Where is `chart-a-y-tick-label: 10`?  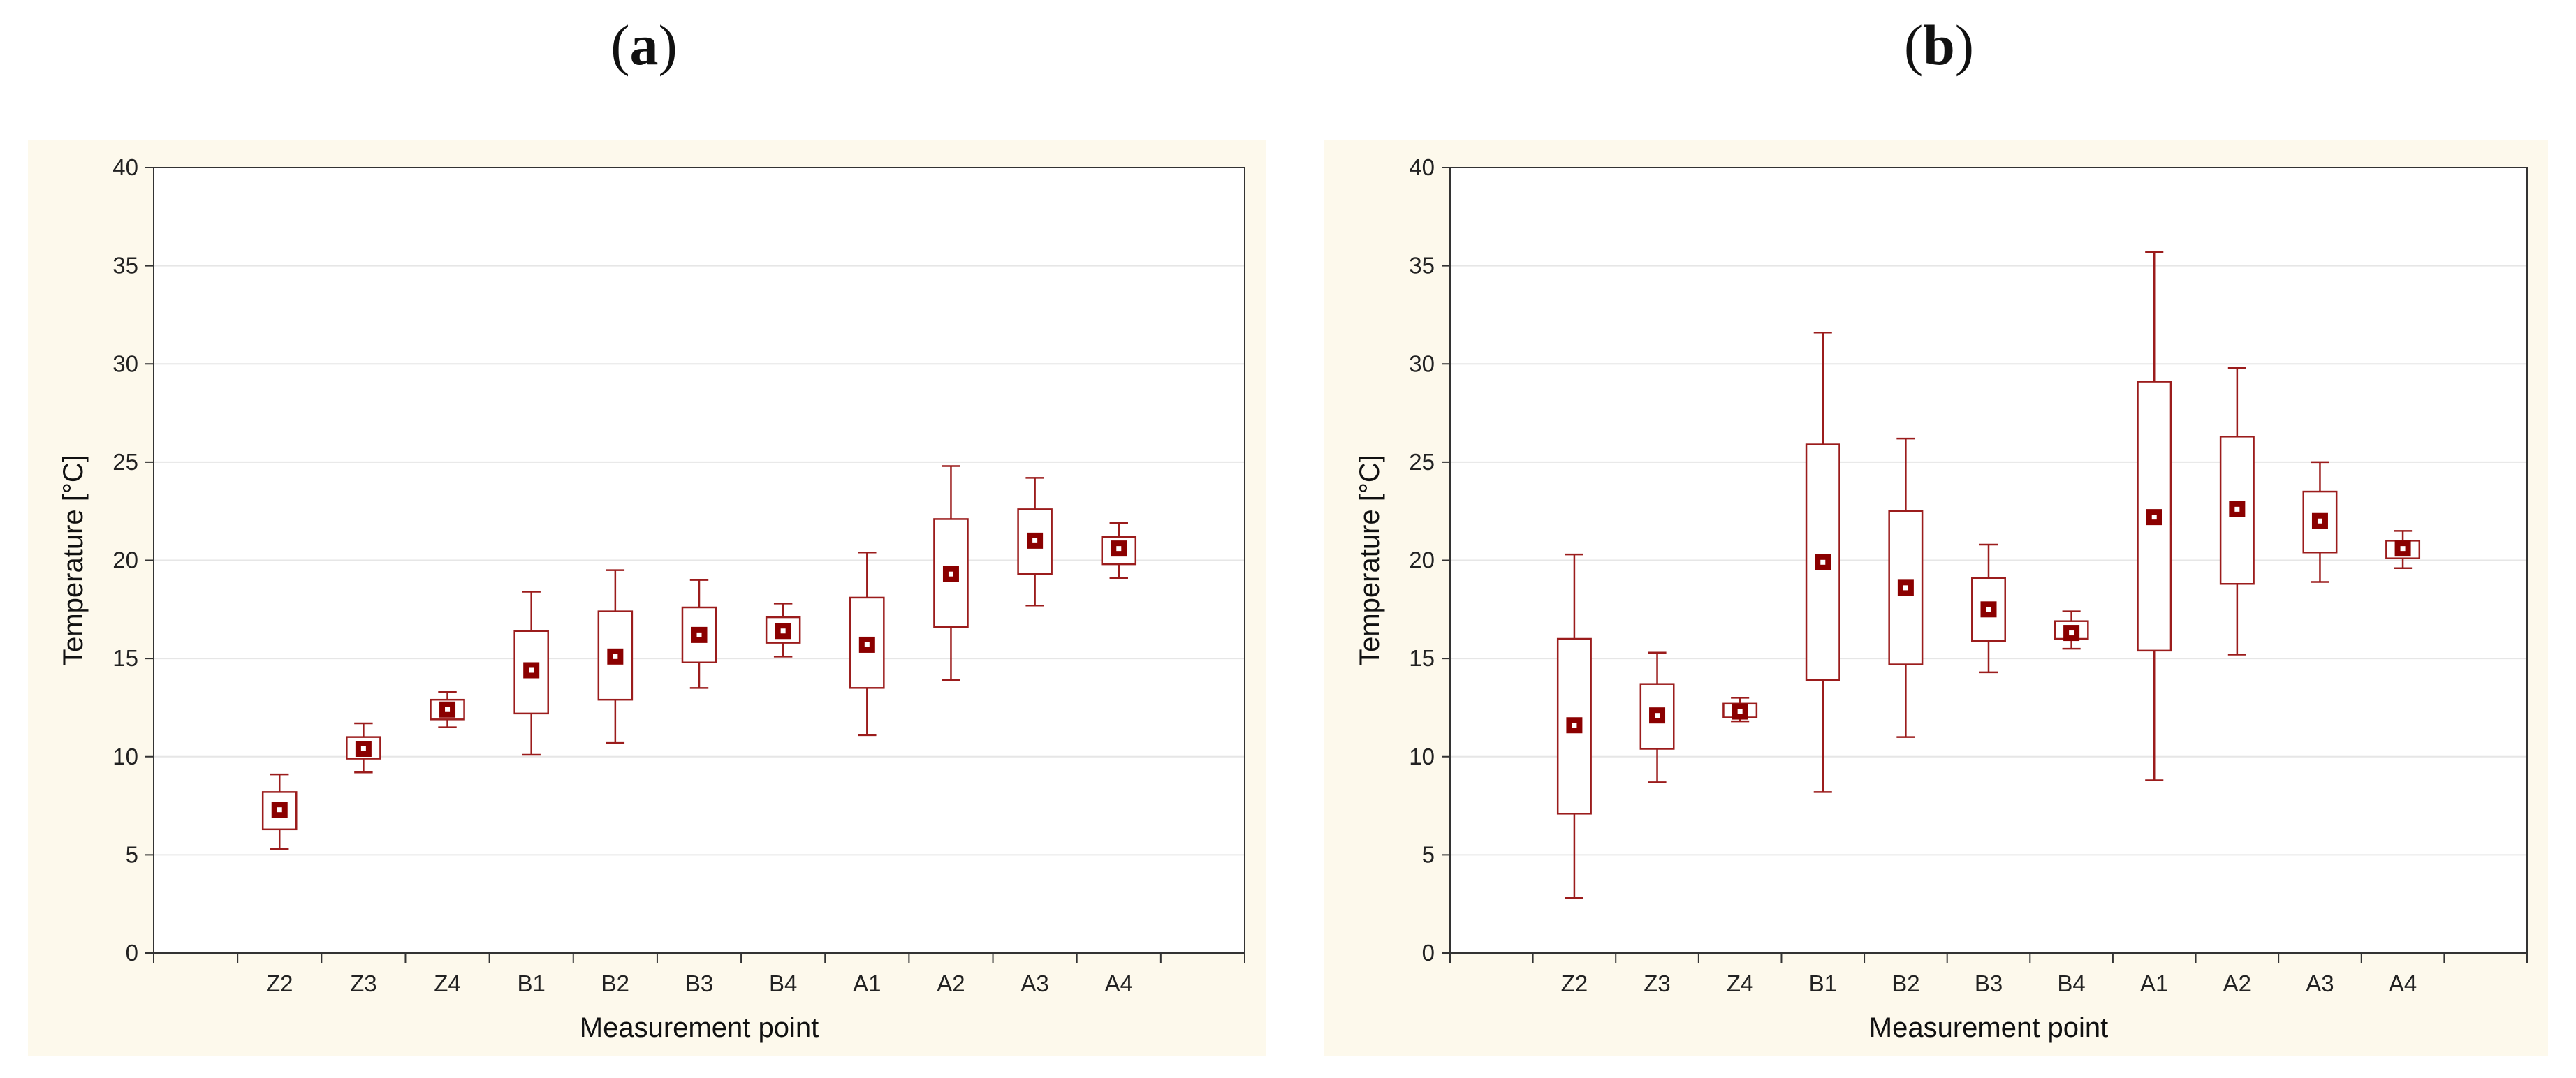 chart-a-y-tick-label: 10 is located at coordinates (125, 757).